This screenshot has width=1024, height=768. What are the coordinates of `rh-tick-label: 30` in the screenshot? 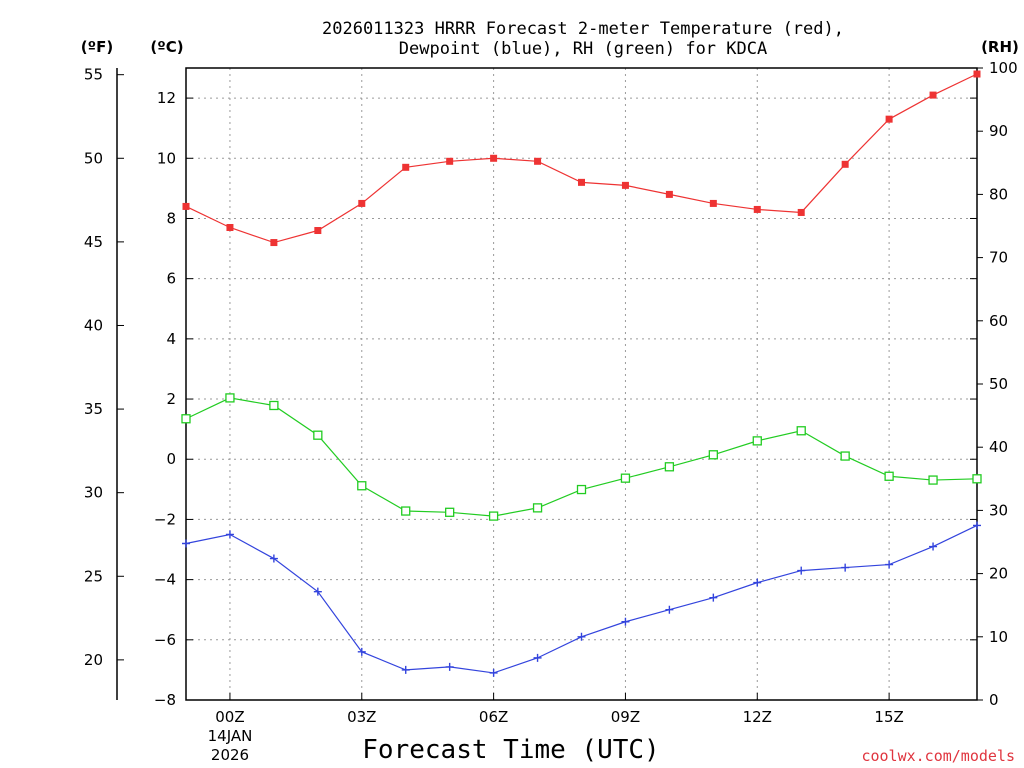 It's located at (998, 510).